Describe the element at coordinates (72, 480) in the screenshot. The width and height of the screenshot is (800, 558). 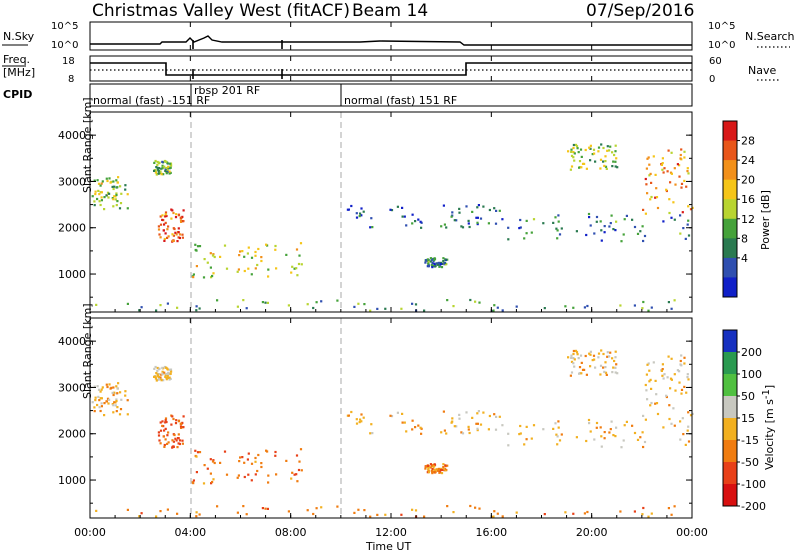
I see `y-tick-label: 1000` at that location.